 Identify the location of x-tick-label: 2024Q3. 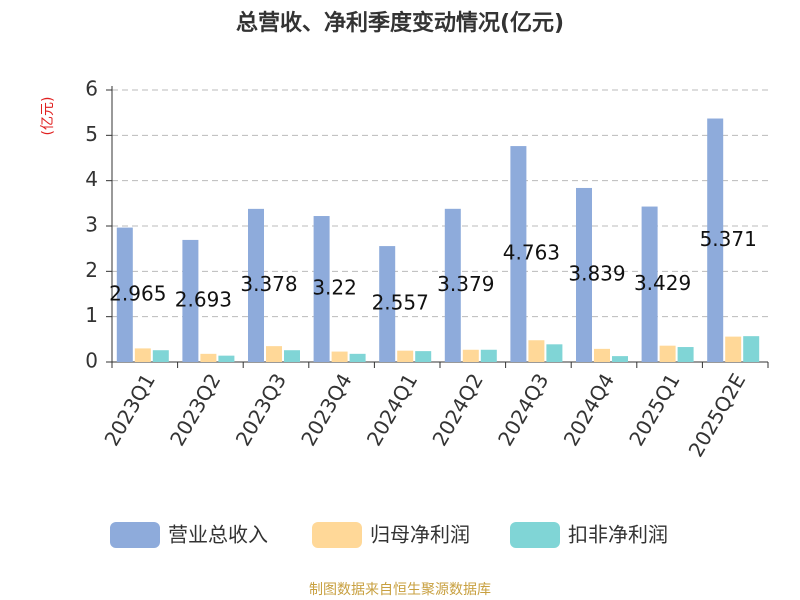
(523, 409).